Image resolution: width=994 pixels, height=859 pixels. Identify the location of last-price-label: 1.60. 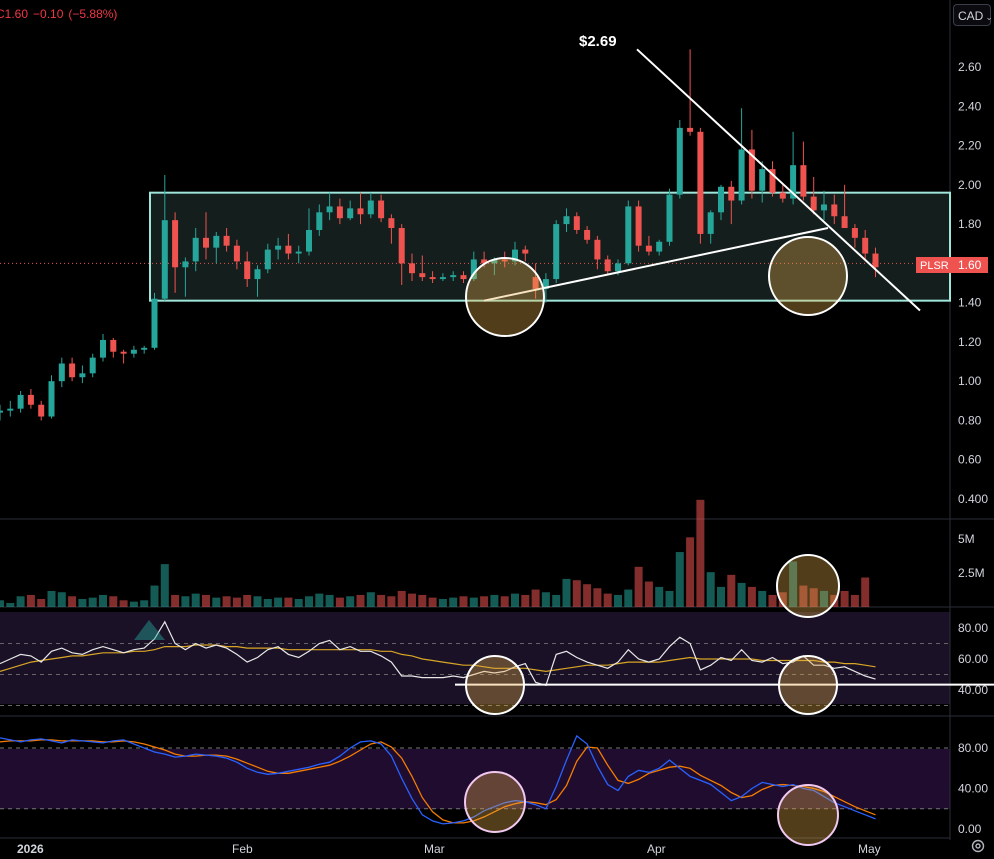
(970, 265).